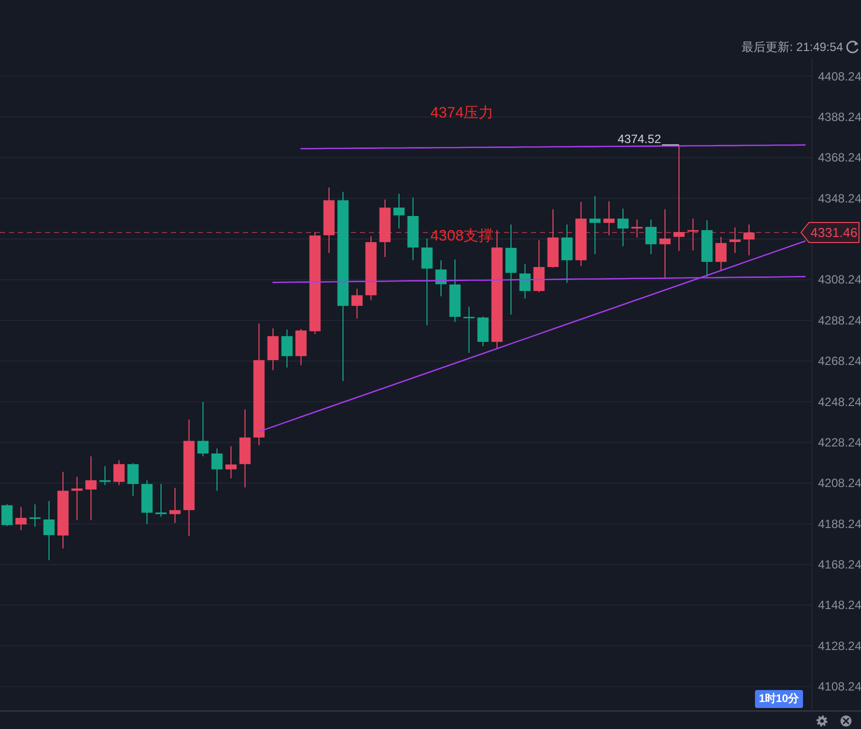  I want to click on y-tick-label: 4108.24, so click(839, 687).